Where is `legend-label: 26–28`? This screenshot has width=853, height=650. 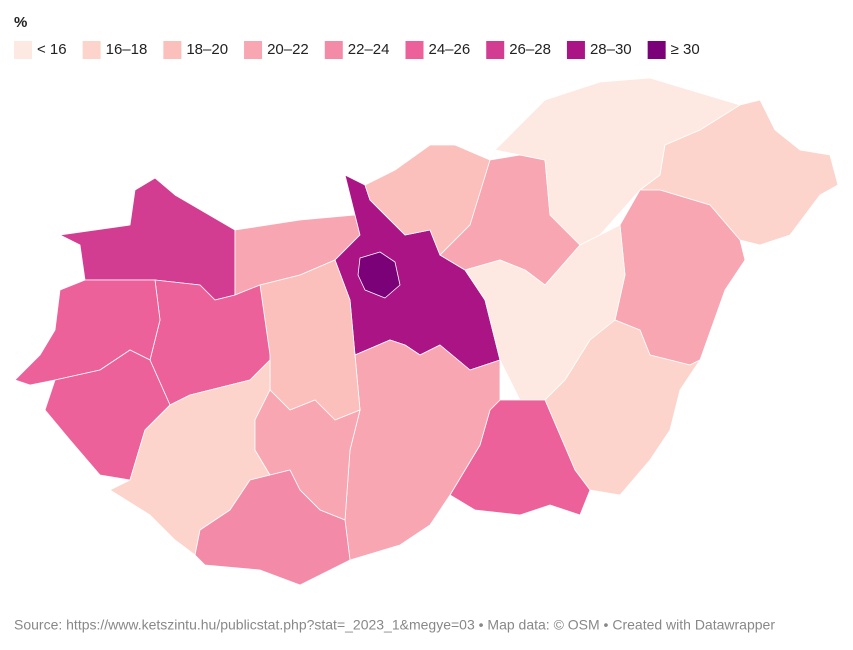
legend-label: 26–28 is located at coordinates (530, 49).